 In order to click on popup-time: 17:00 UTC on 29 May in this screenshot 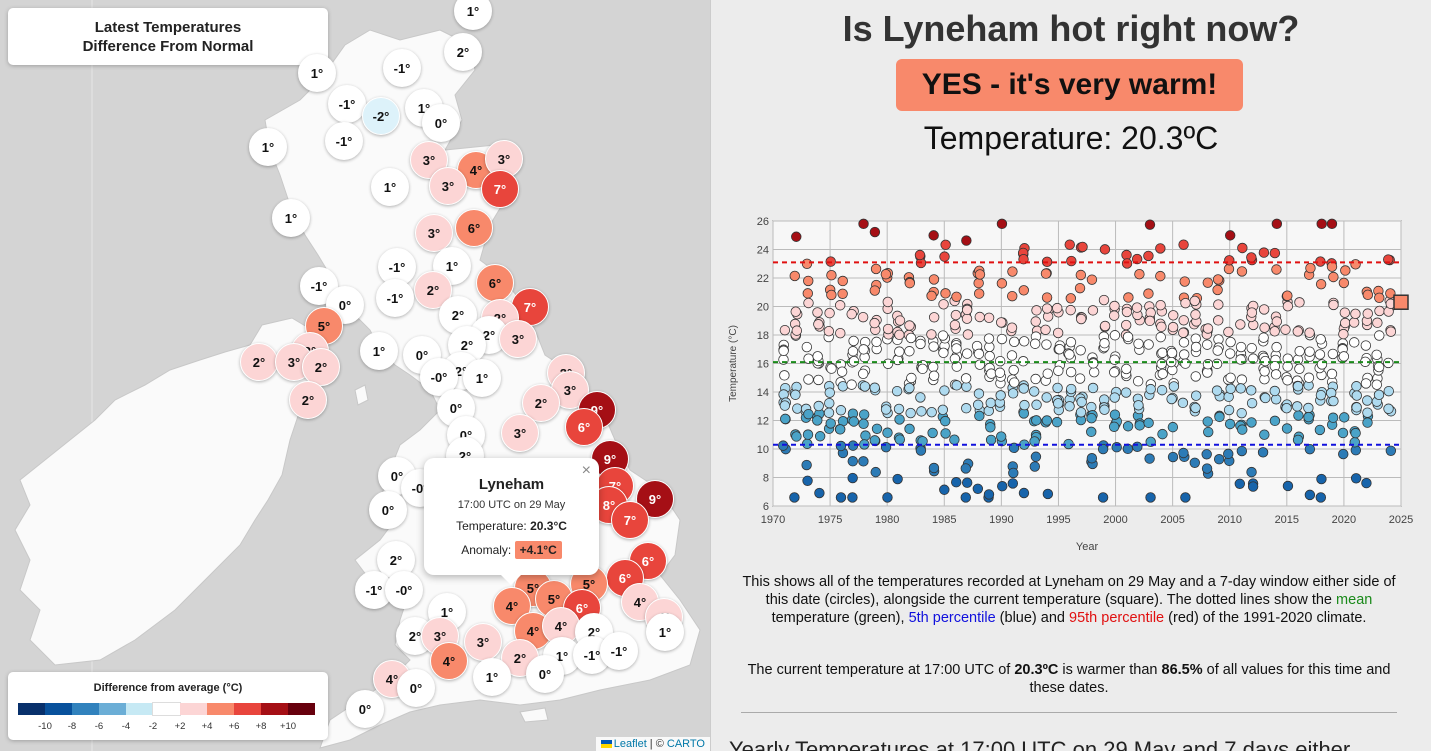, I will do `click(511, 505)`.